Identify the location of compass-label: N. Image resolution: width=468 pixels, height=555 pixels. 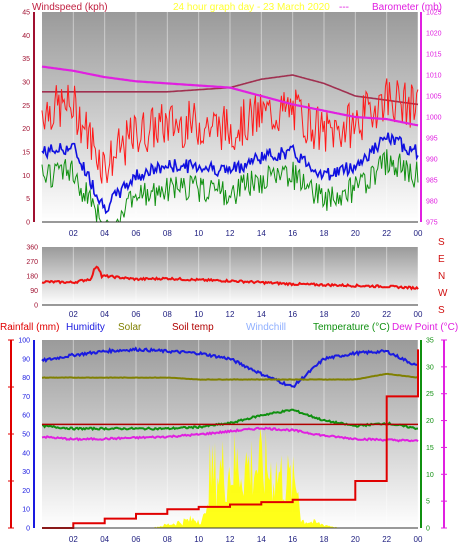
(441, 276).